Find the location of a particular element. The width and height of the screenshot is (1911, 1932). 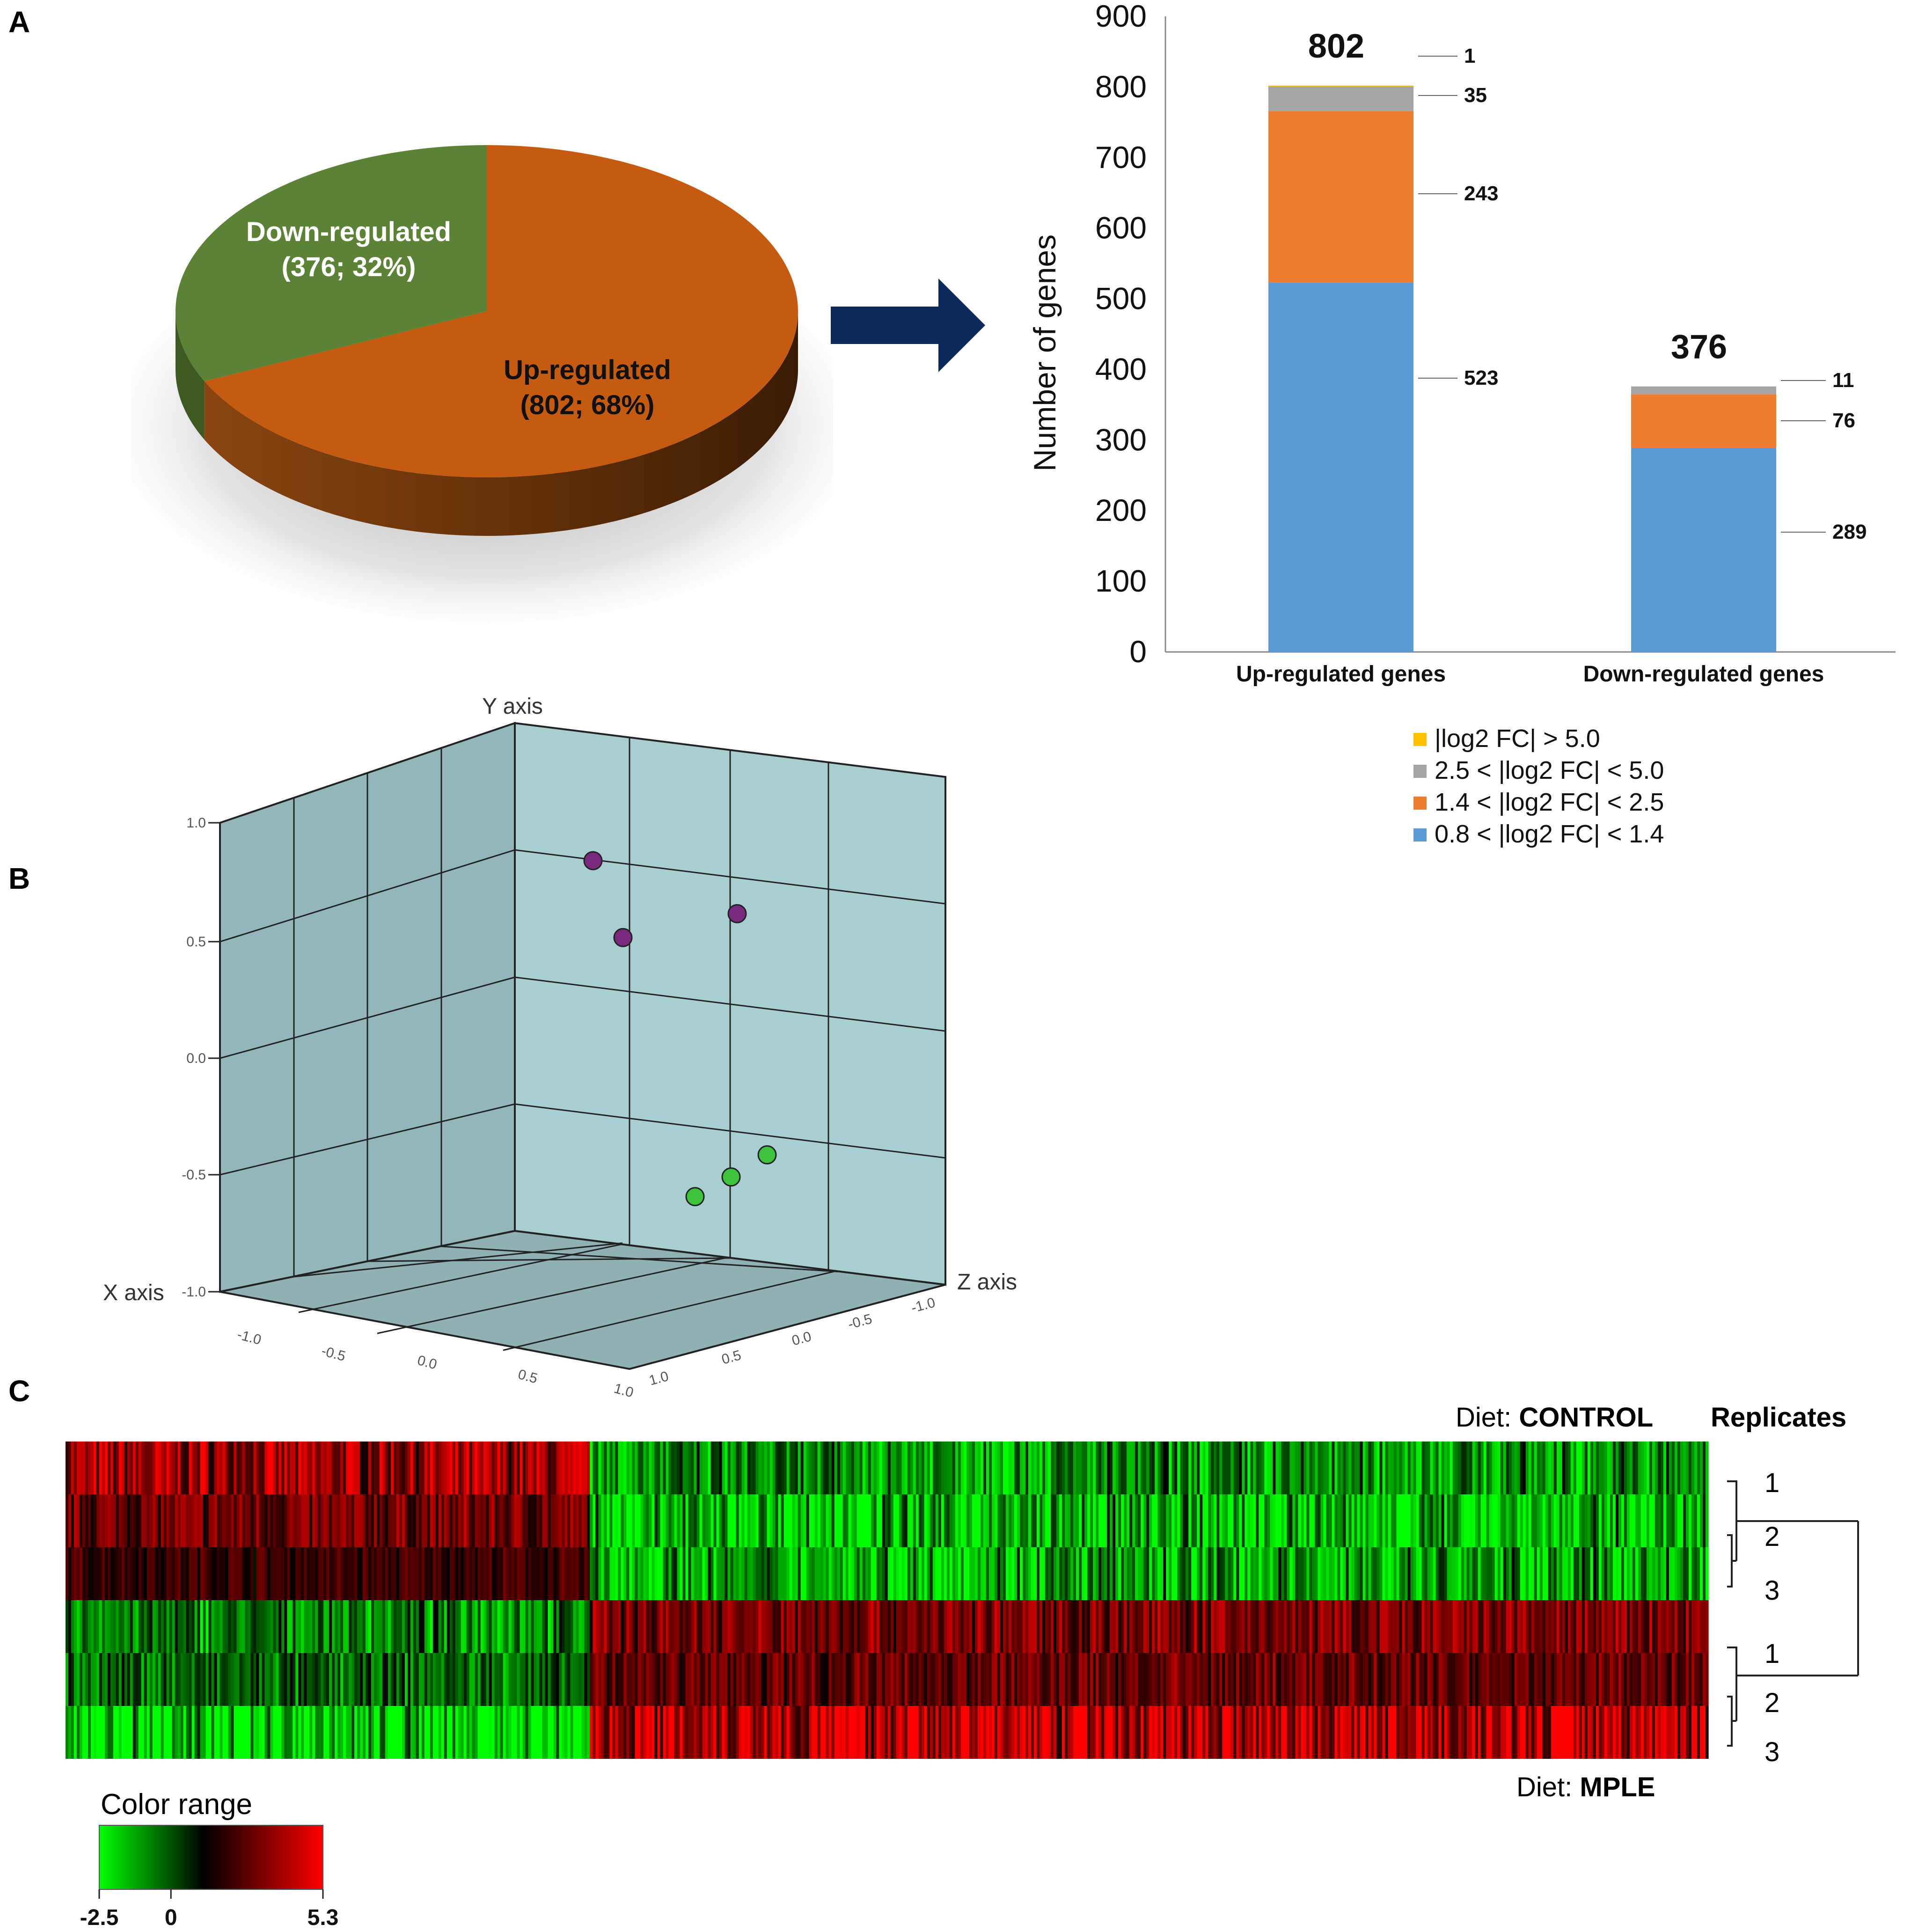

segment-value-label: 289 is located at coordinates (1849, 531).